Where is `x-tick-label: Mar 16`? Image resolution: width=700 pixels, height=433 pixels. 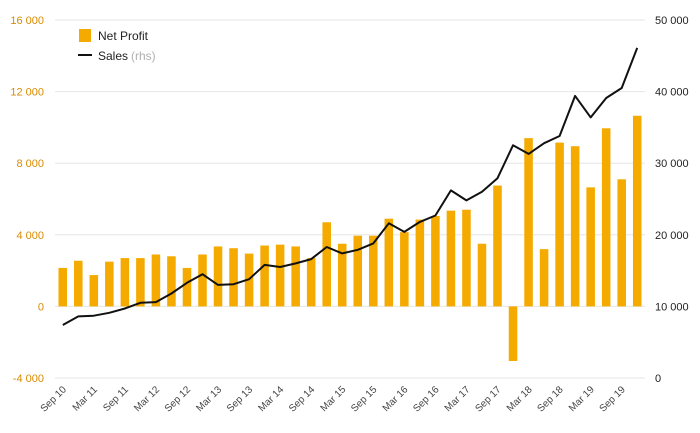 x-tick-label: Mar 16 is located at coordinates (396, 399).